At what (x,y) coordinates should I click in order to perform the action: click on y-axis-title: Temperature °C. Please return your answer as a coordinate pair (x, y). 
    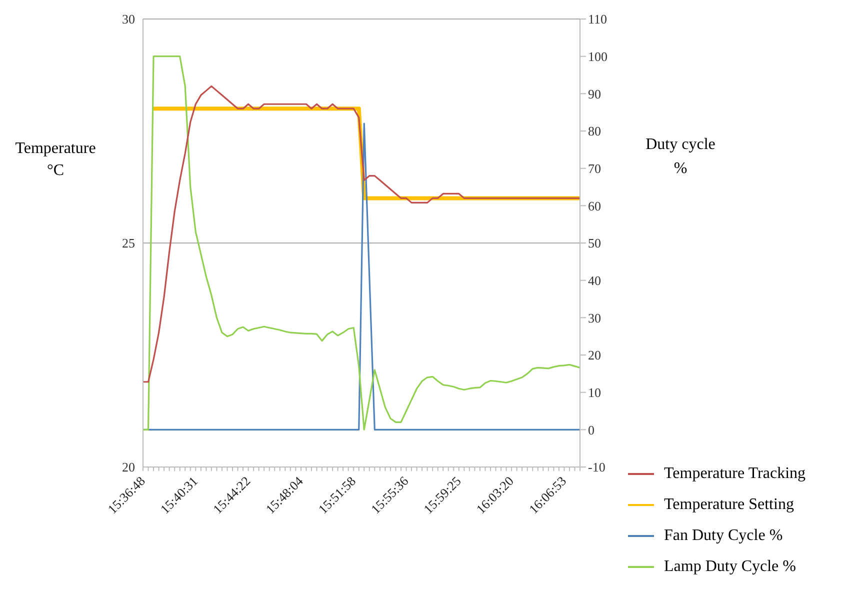
    Looking at the image, I should click on (55, 160).